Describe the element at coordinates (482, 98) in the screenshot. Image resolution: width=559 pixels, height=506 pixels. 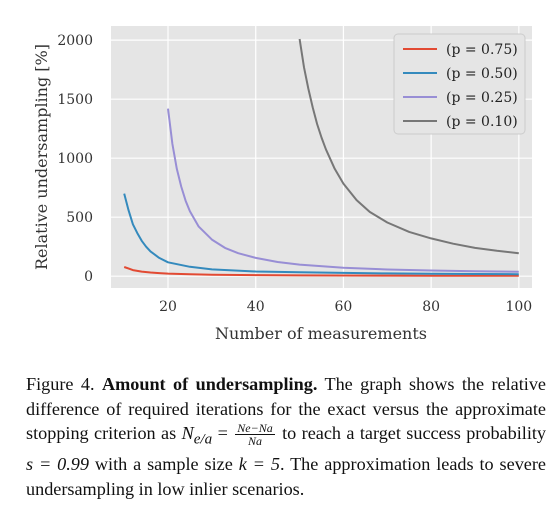
I see `legend-label: (p = 0.25)` at that location.